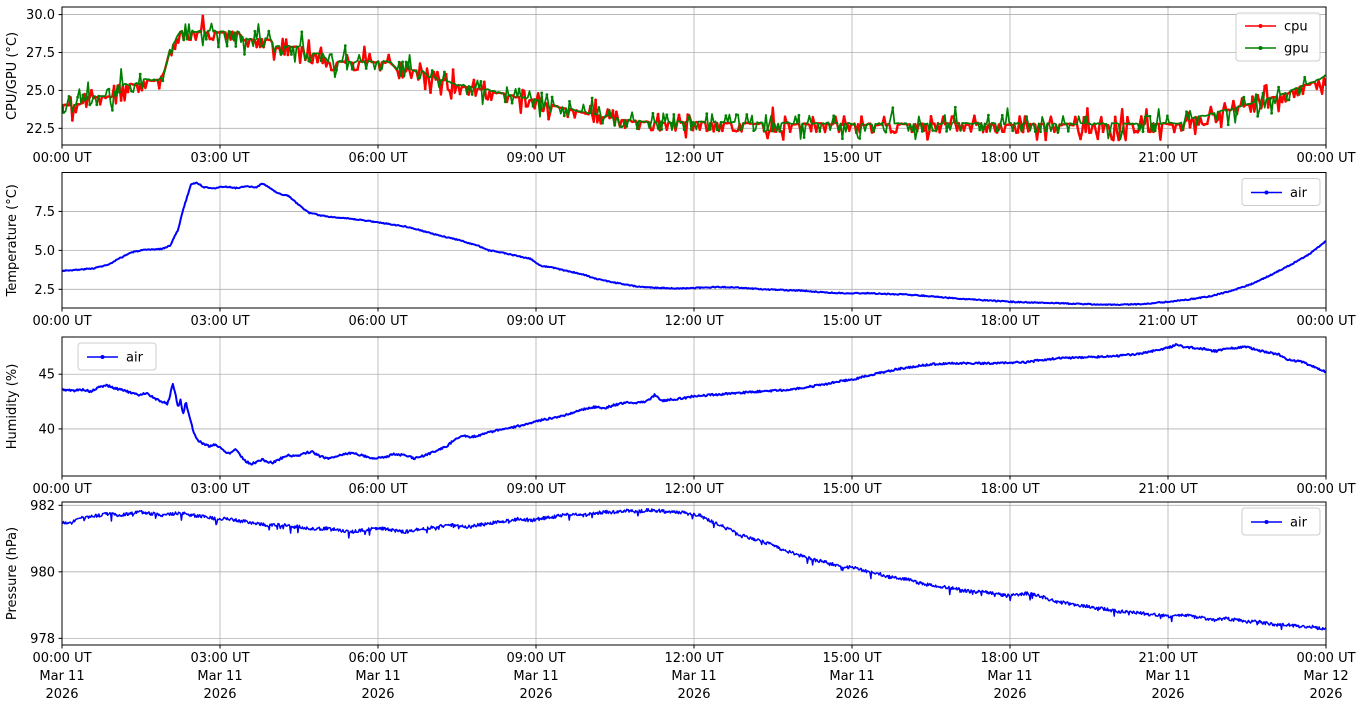 The height and width of the screenshot is (707, 1360). Describe the element at coordinates (1325, 676) in the screenshot. I see `x-date-label: Mar 12` at that location.